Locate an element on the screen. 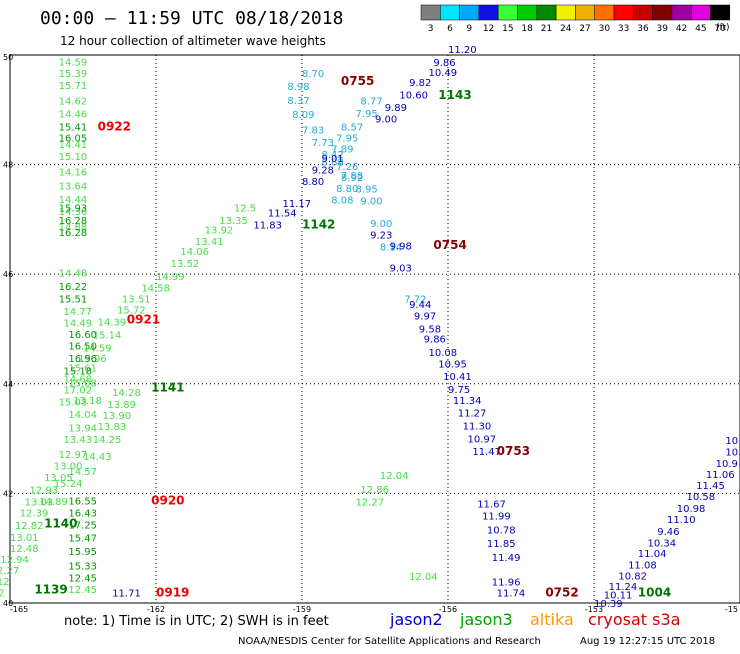  y-tick-label: 46 is located at coordinates (8, 274).